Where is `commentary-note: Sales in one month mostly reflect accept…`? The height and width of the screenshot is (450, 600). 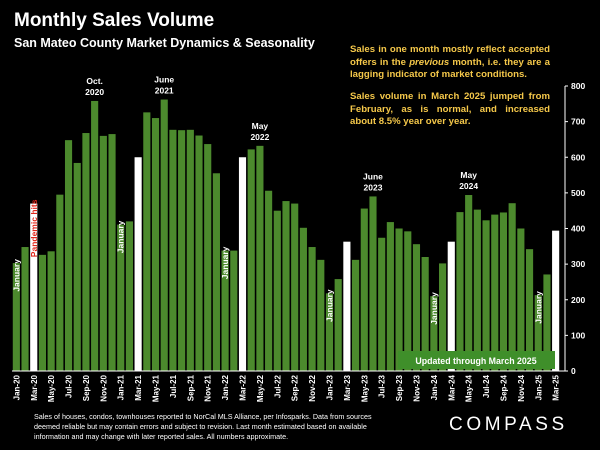
commentary-note: Sales in one month mostly reflect accept… is located at coordinates (450, 91).